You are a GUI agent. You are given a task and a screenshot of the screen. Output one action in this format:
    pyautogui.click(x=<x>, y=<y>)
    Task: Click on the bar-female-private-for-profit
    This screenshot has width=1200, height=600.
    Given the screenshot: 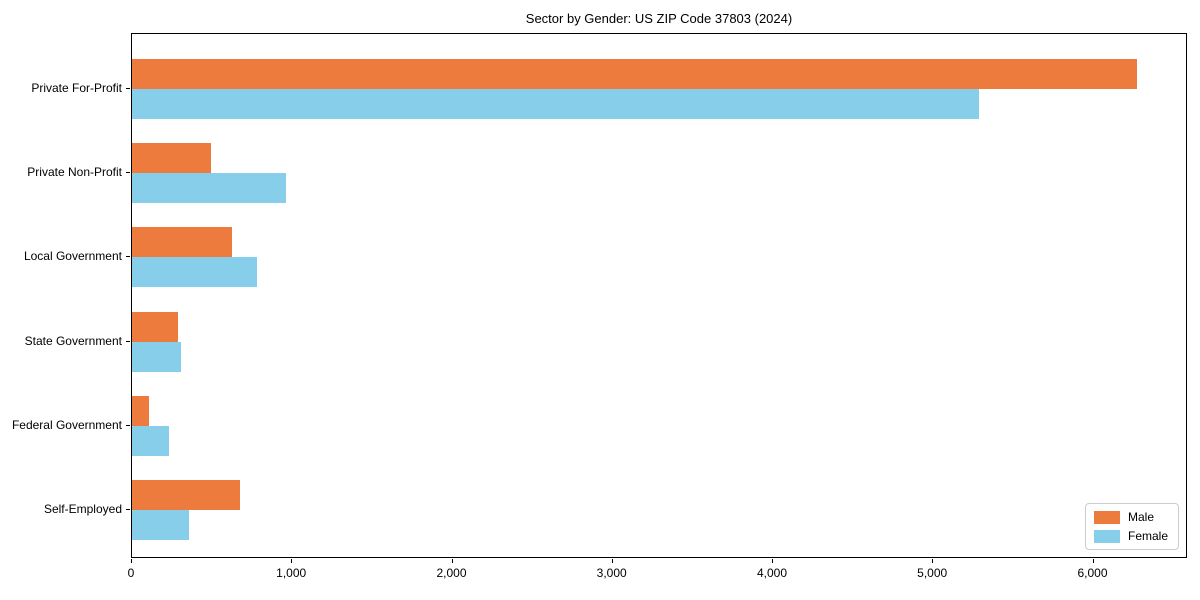 What is the action you would take?
    pyautogui.click(x=556, y=104)
    